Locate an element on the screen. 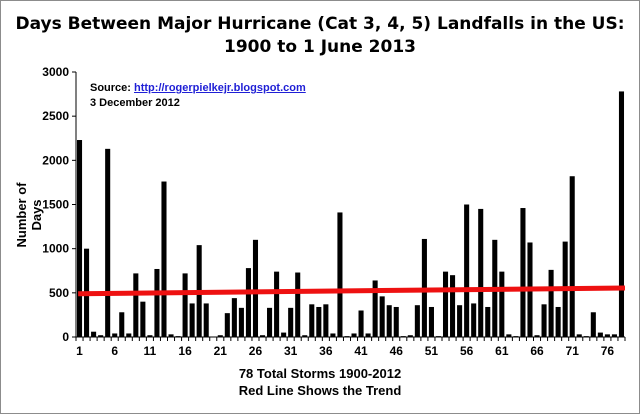 This screenshot has width=640, height=414. x-tick-label: 21 is located at coordinates (221, 351).